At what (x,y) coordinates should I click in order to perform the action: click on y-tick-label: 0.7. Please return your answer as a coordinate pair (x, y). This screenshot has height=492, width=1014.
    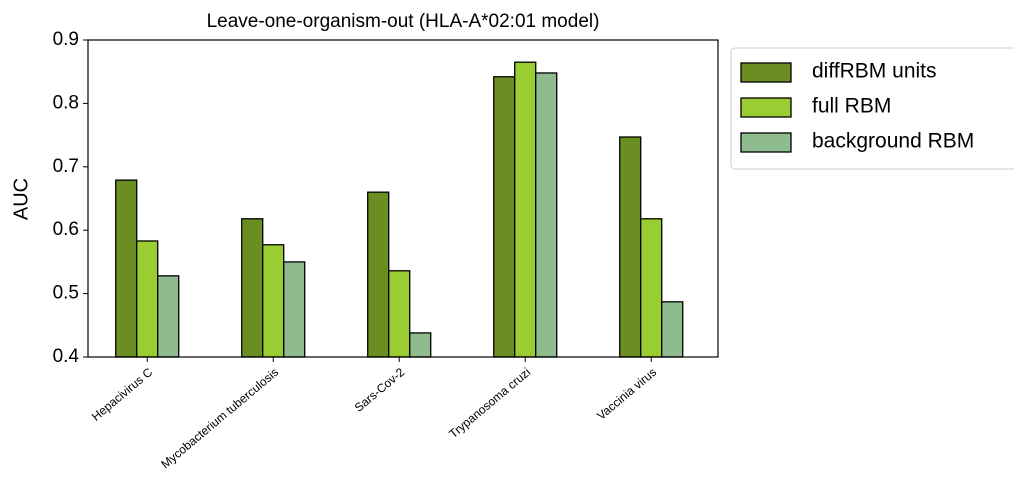
    Looking at the image, I should click on (66, 166).